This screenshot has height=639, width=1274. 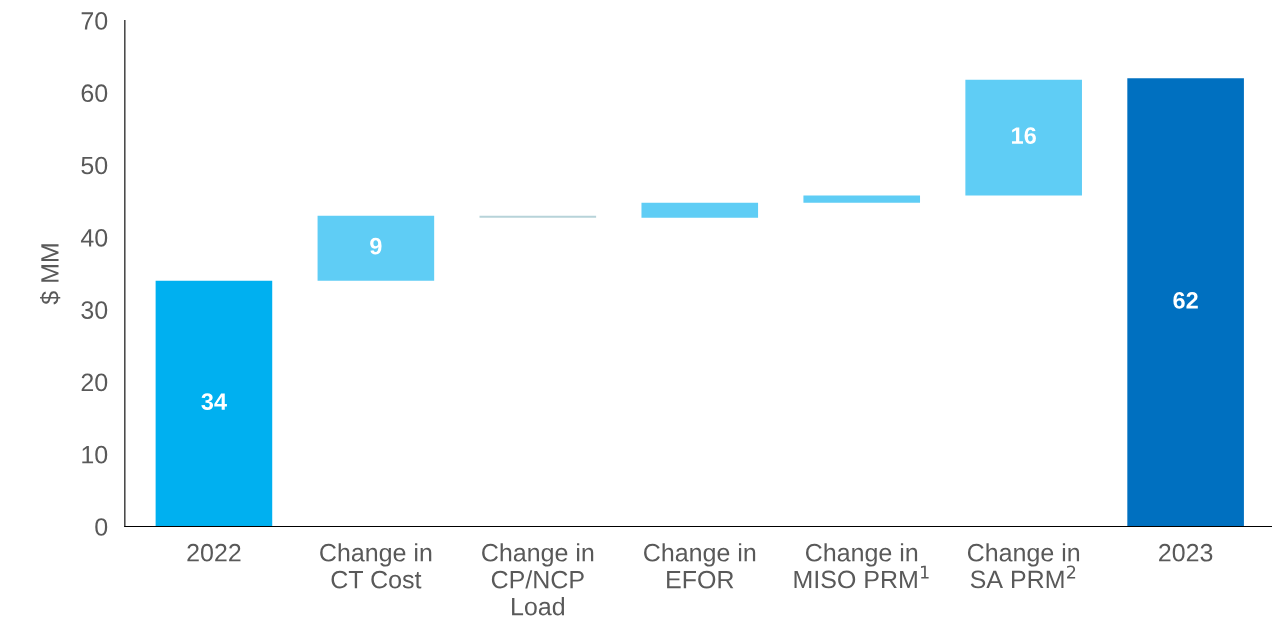 I want to click on y-tick-label: 60, so click(x=94, y=93).